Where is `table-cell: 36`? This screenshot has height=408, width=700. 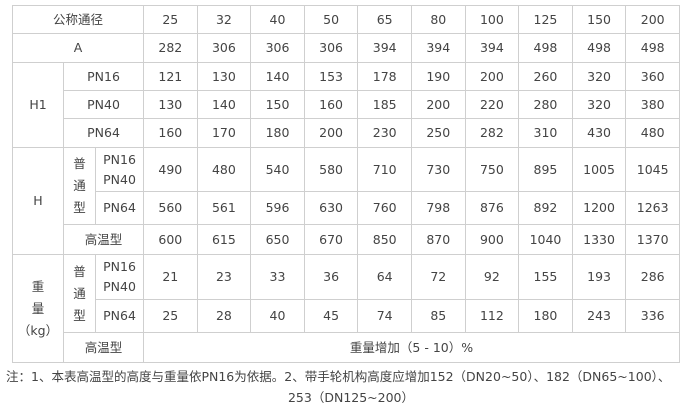
table-cell: 36 is located at coordinates (331, 277).